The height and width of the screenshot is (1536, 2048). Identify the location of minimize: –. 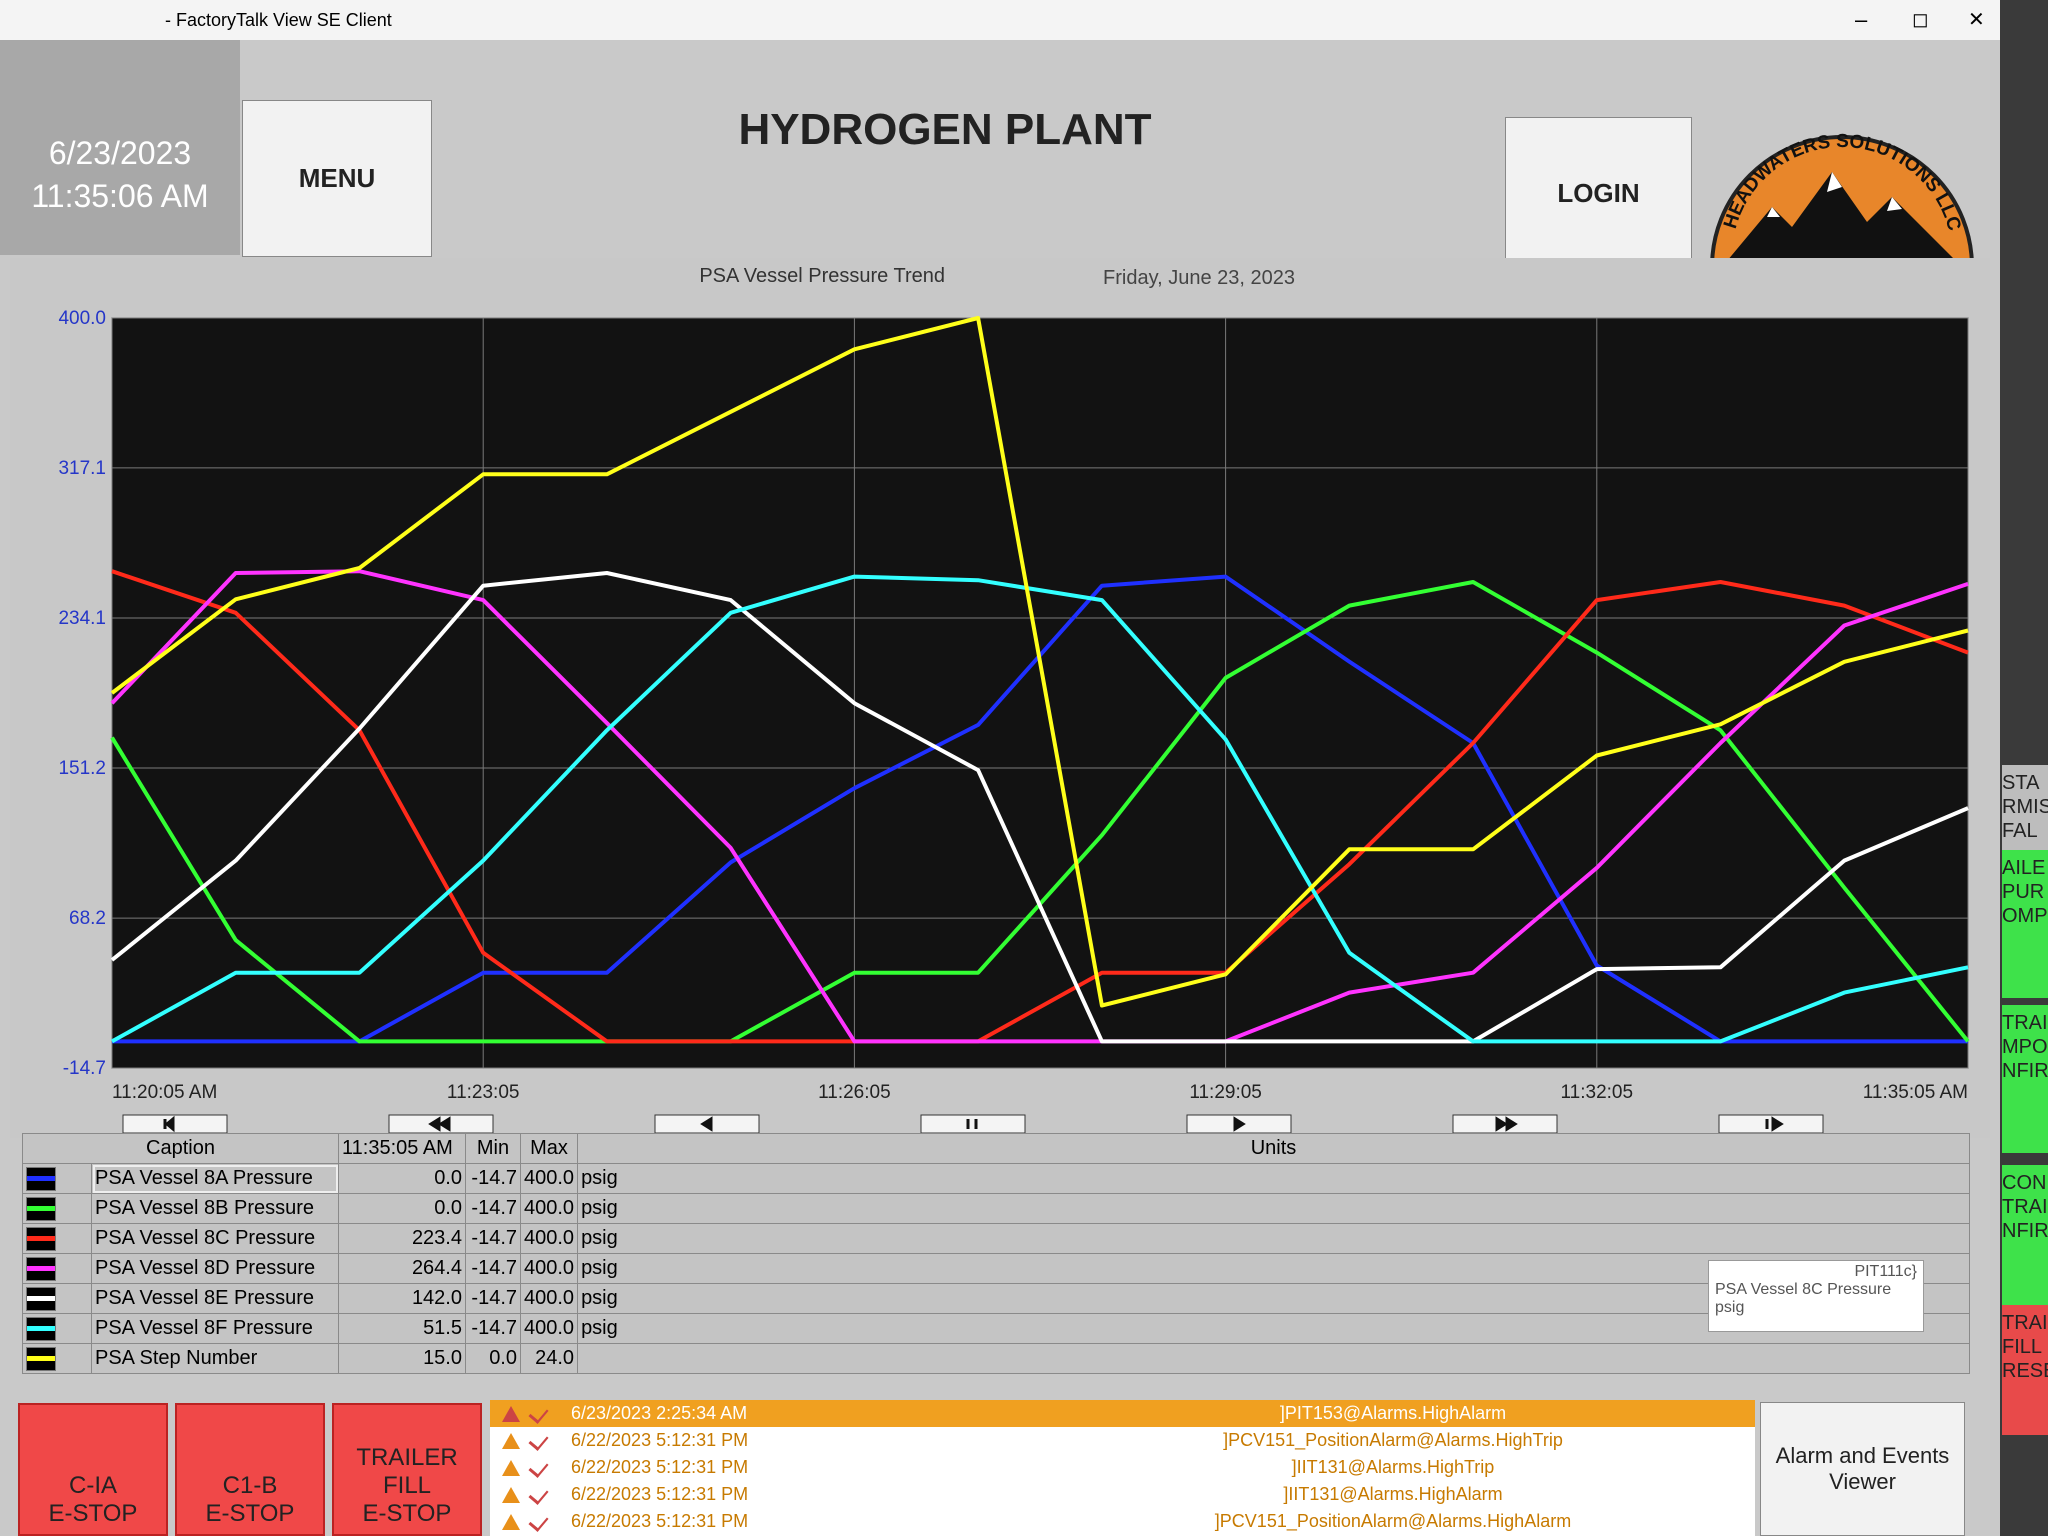
(1861, 19).